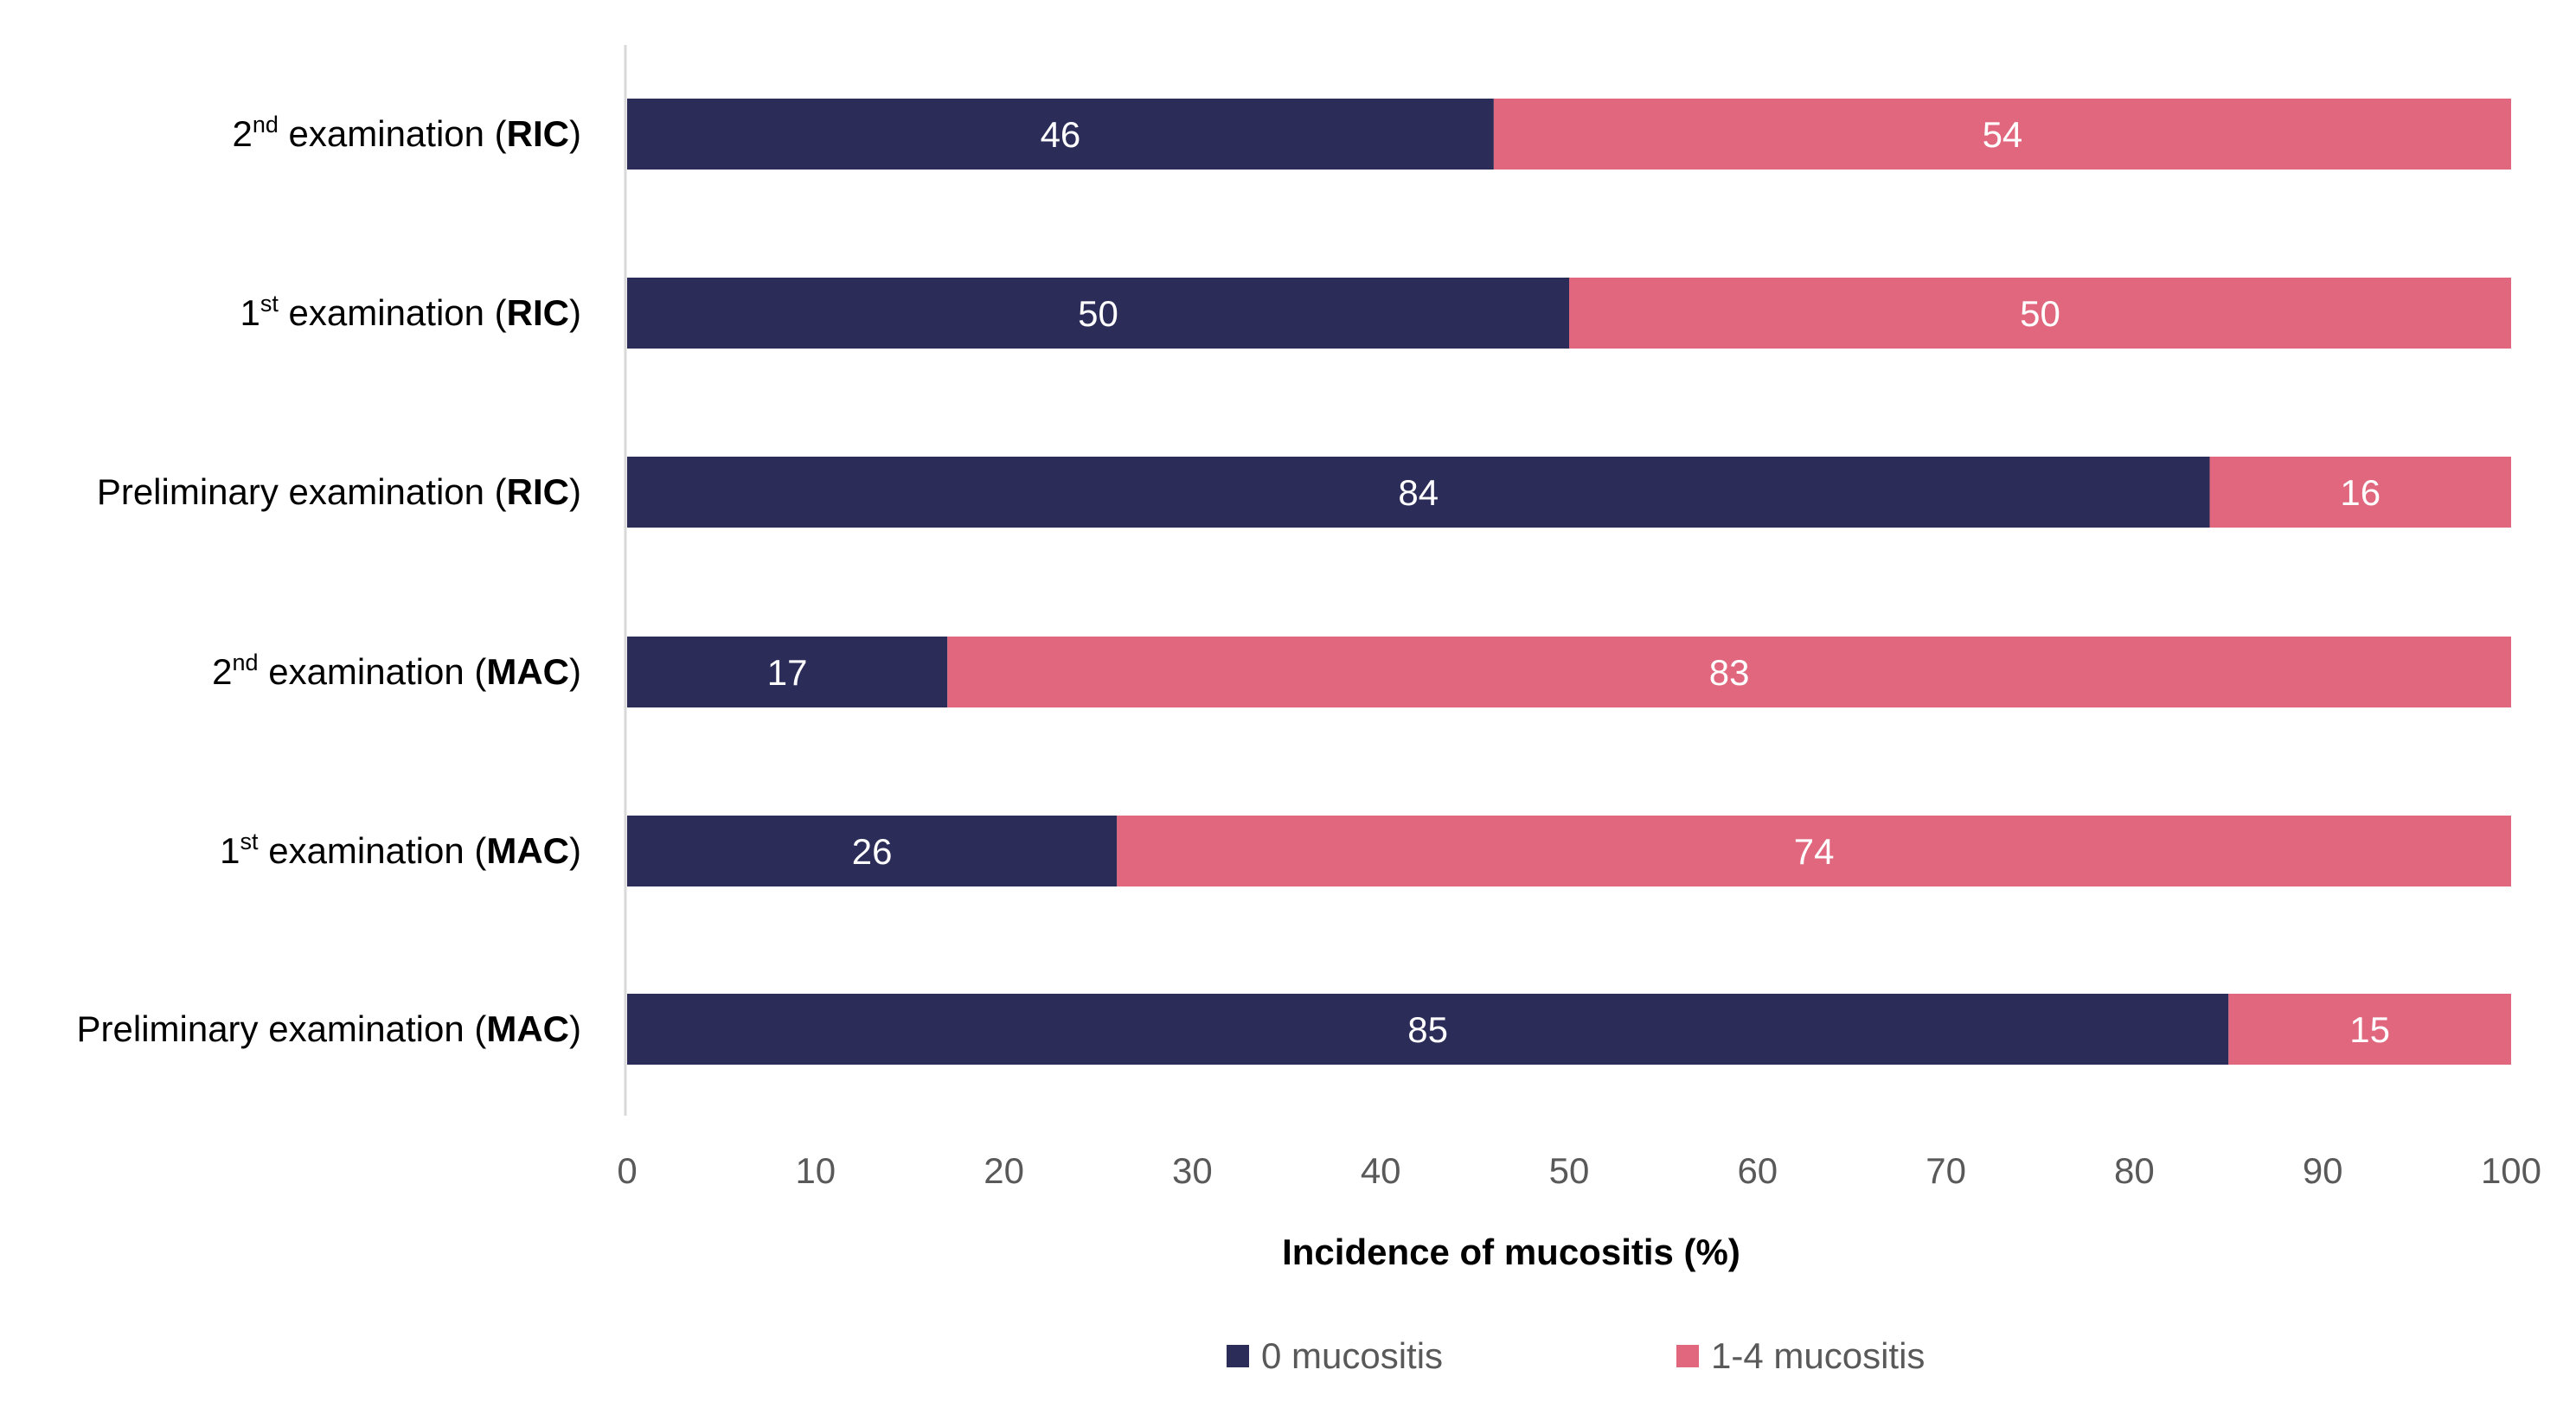 This screenshot has width=2576, height=1408. I want to click on bar-data-label: 46, so click(1061, 134).